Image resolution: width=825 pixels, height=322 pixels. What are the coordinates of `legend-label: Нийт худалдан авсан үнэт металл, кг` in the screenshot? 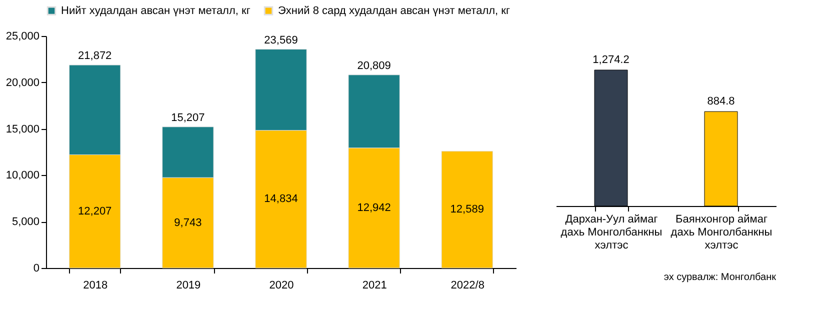 It's located at (155, 10).